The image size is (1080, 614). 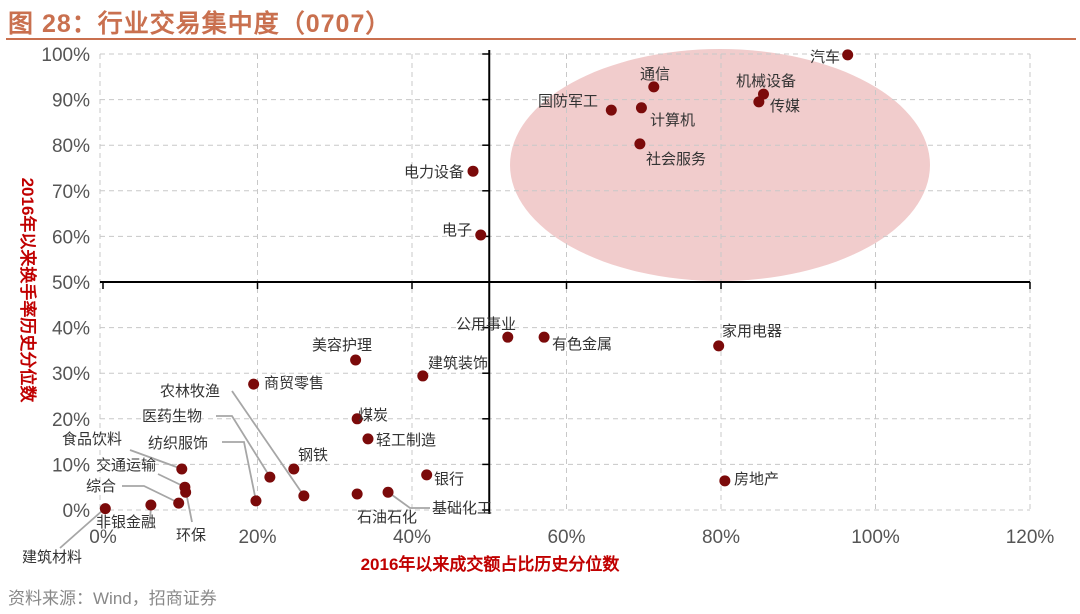 I want to click on figure-title: 图 28：行业交易集中度（0707）, so click(x=200, y=24).